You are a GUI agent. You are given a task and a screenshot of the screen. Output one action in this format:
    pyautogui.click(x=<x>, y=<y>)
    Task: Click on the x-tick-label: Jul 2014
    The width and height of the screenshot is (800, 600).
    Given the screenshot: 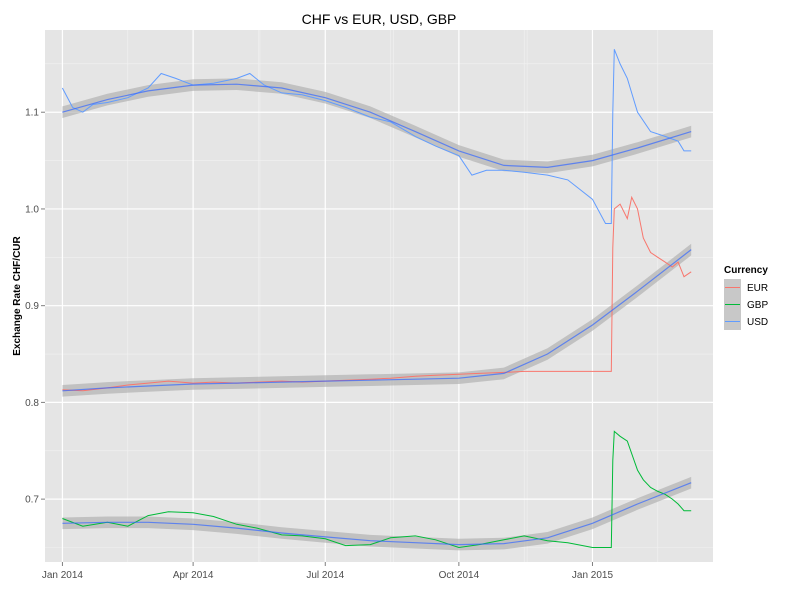 What is the action you would take?
    pyautogui.click(x=325, y=575)
    